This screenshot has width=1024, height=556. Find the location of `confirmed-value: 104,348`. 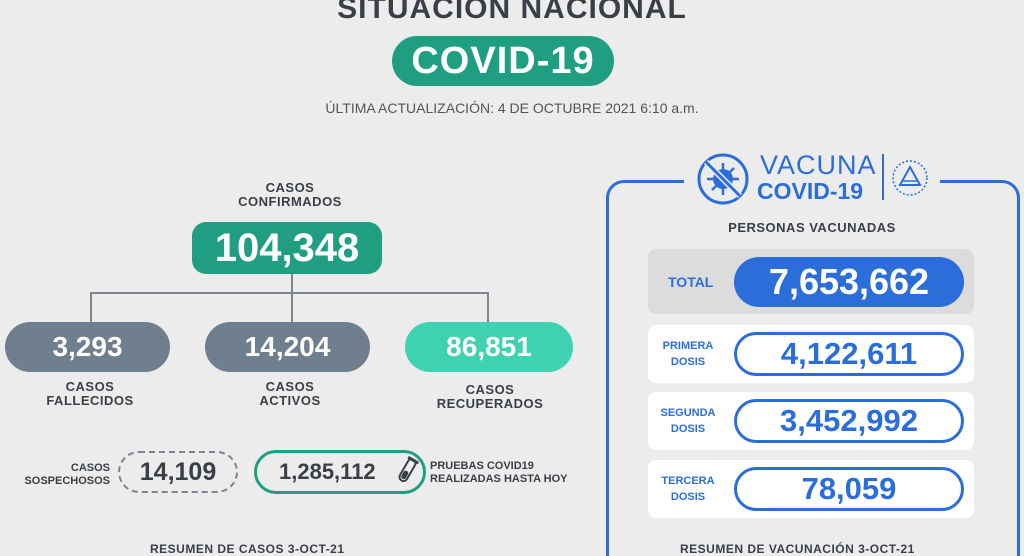

confirmed-value: 104,348 is located at coordinates (287, 248).